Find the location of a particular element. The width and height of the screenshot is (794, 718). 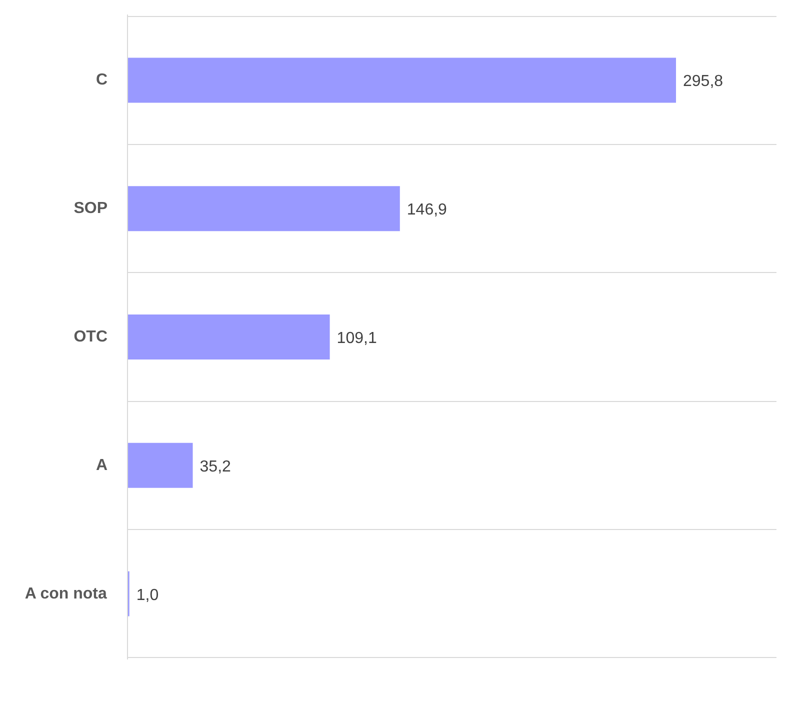

y-tick-label: OTC is located at coordinates (91, 337).